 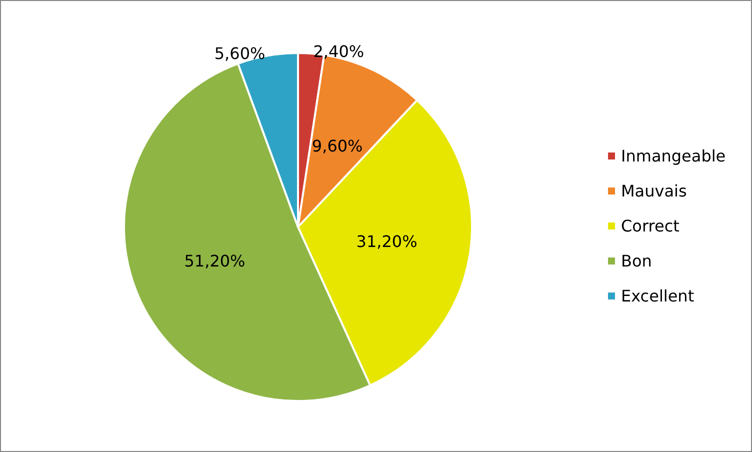 What do you see at coordinates (673, 156) in the screenshot?
I see `legend-label: Inmangeable` at bounding box center [673, 156].